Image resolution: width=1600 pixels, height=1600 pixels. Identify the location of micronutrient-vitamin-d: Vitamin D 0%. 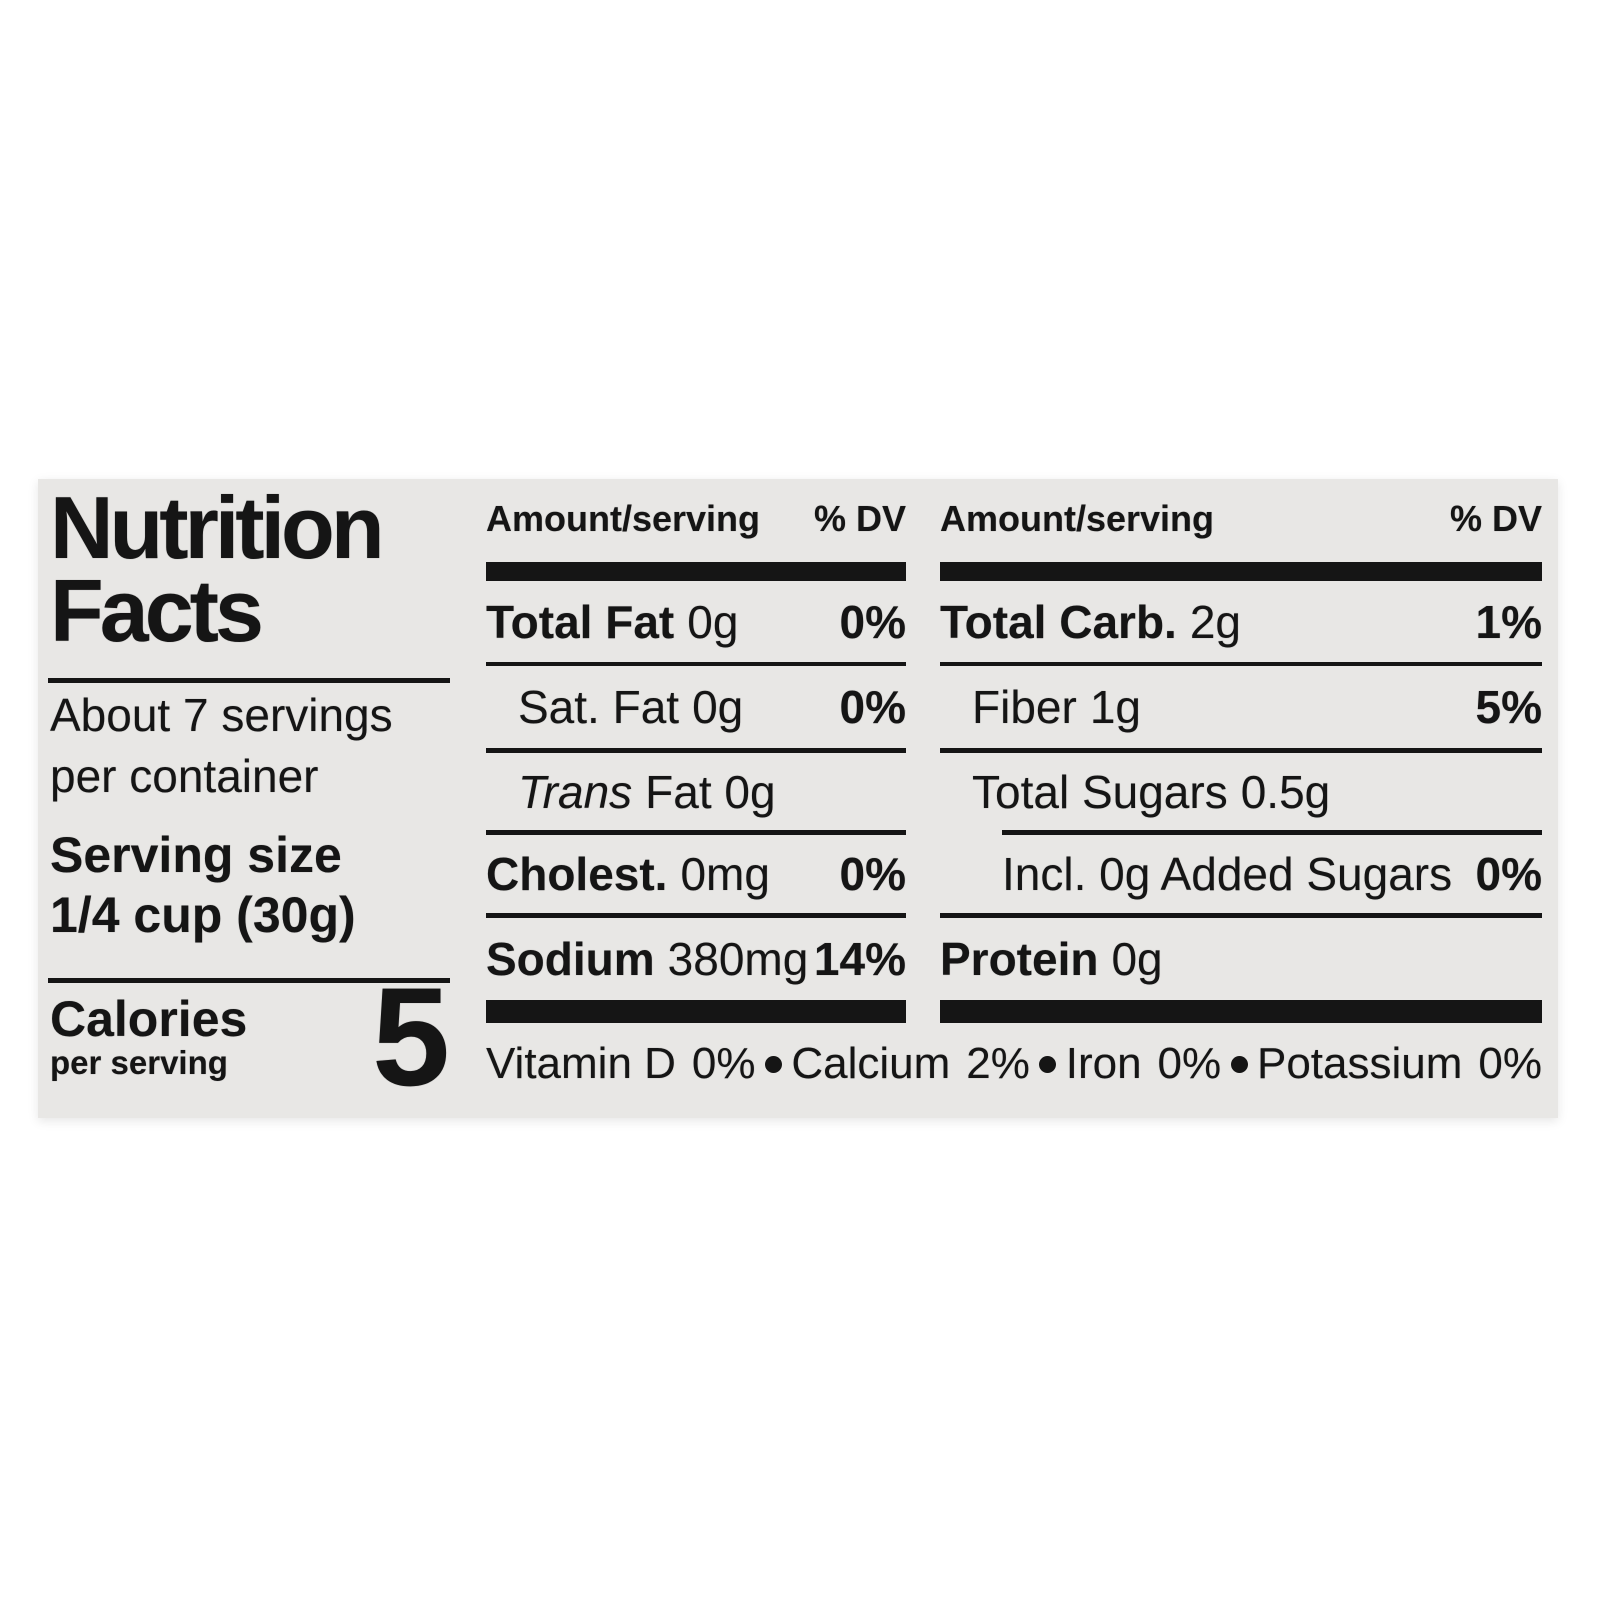
(621, 1064).